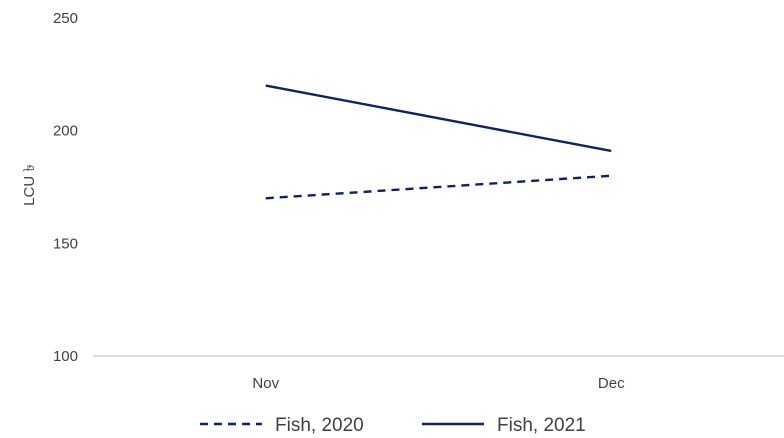  I want to click on y-tick-label: 150, so click(65, 243).